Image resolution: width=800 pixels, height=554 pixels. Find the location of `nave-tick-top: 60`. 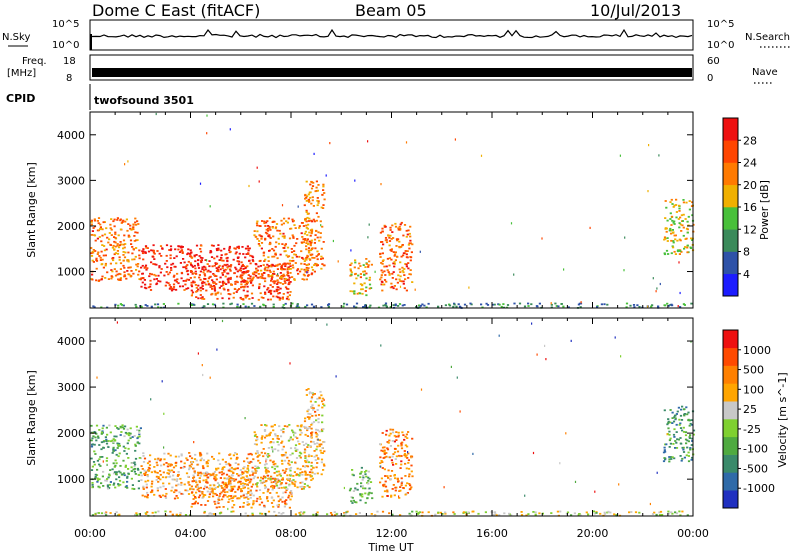

nave-tick-top: 60 is located at coordinates (713, 61).